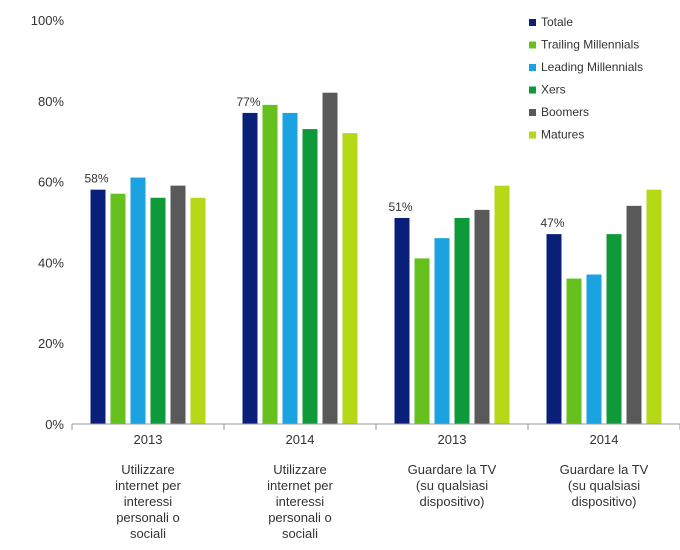 The height and width of the screenshot is (550, 680). I want to click on data-label: 58%, so click(97, 179).